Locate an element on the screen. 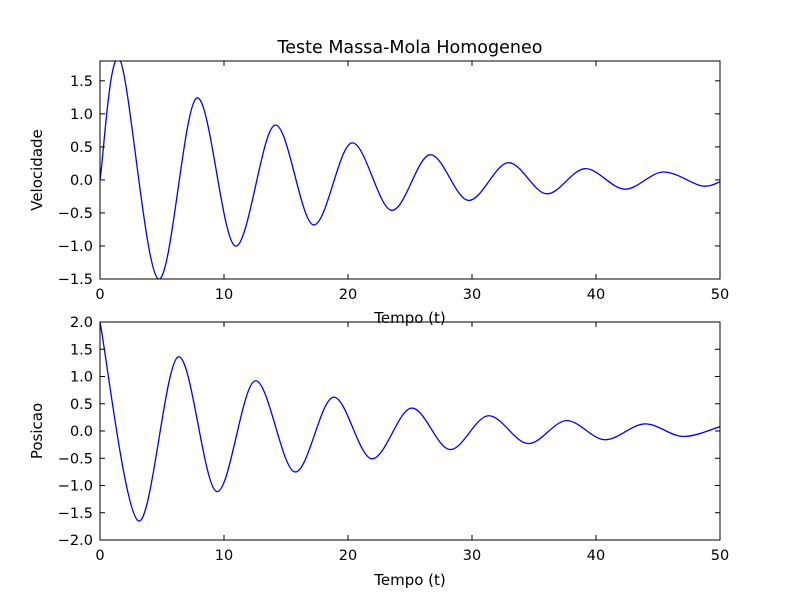  chart-title: Teste Massa-Mola Homogeneo is located at coordinates (410, 48).